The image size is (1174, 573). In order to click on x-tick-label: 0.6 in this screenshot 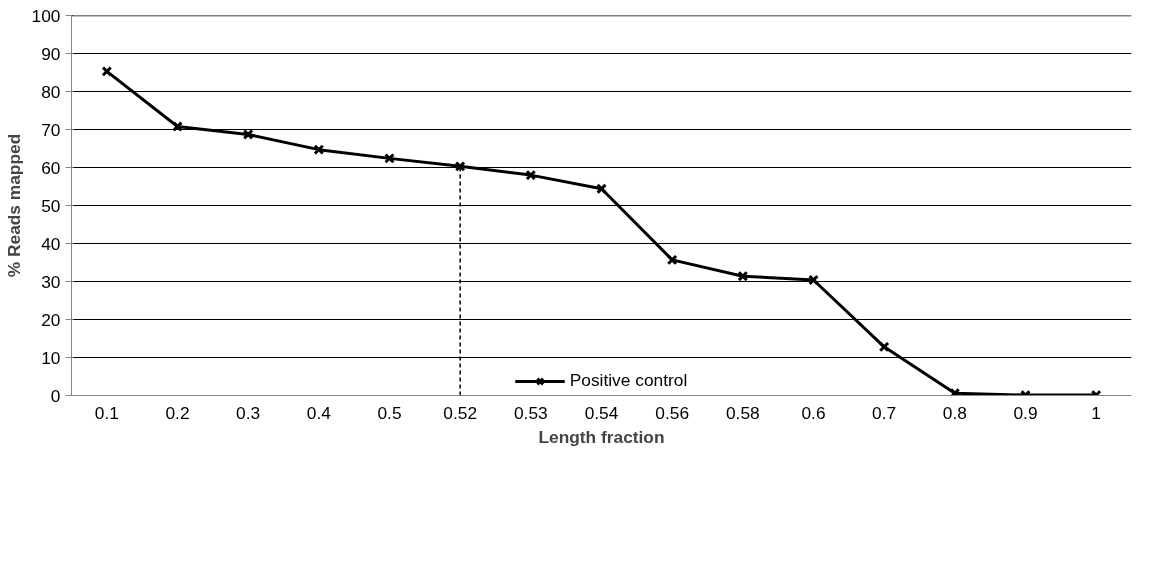, I will do `click(813, 412)`.